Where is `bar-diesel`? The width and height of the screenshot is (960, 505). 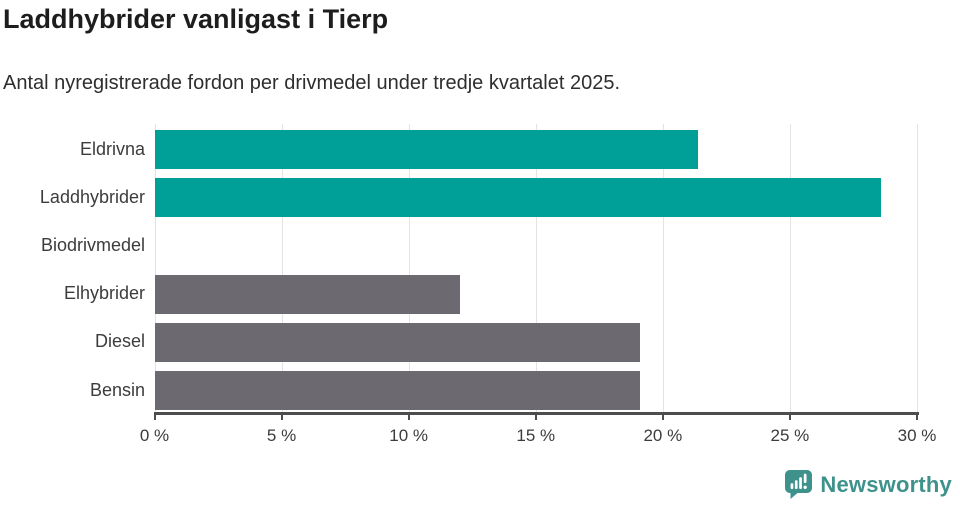 bar-diesel is located at coordinates (397, 342).